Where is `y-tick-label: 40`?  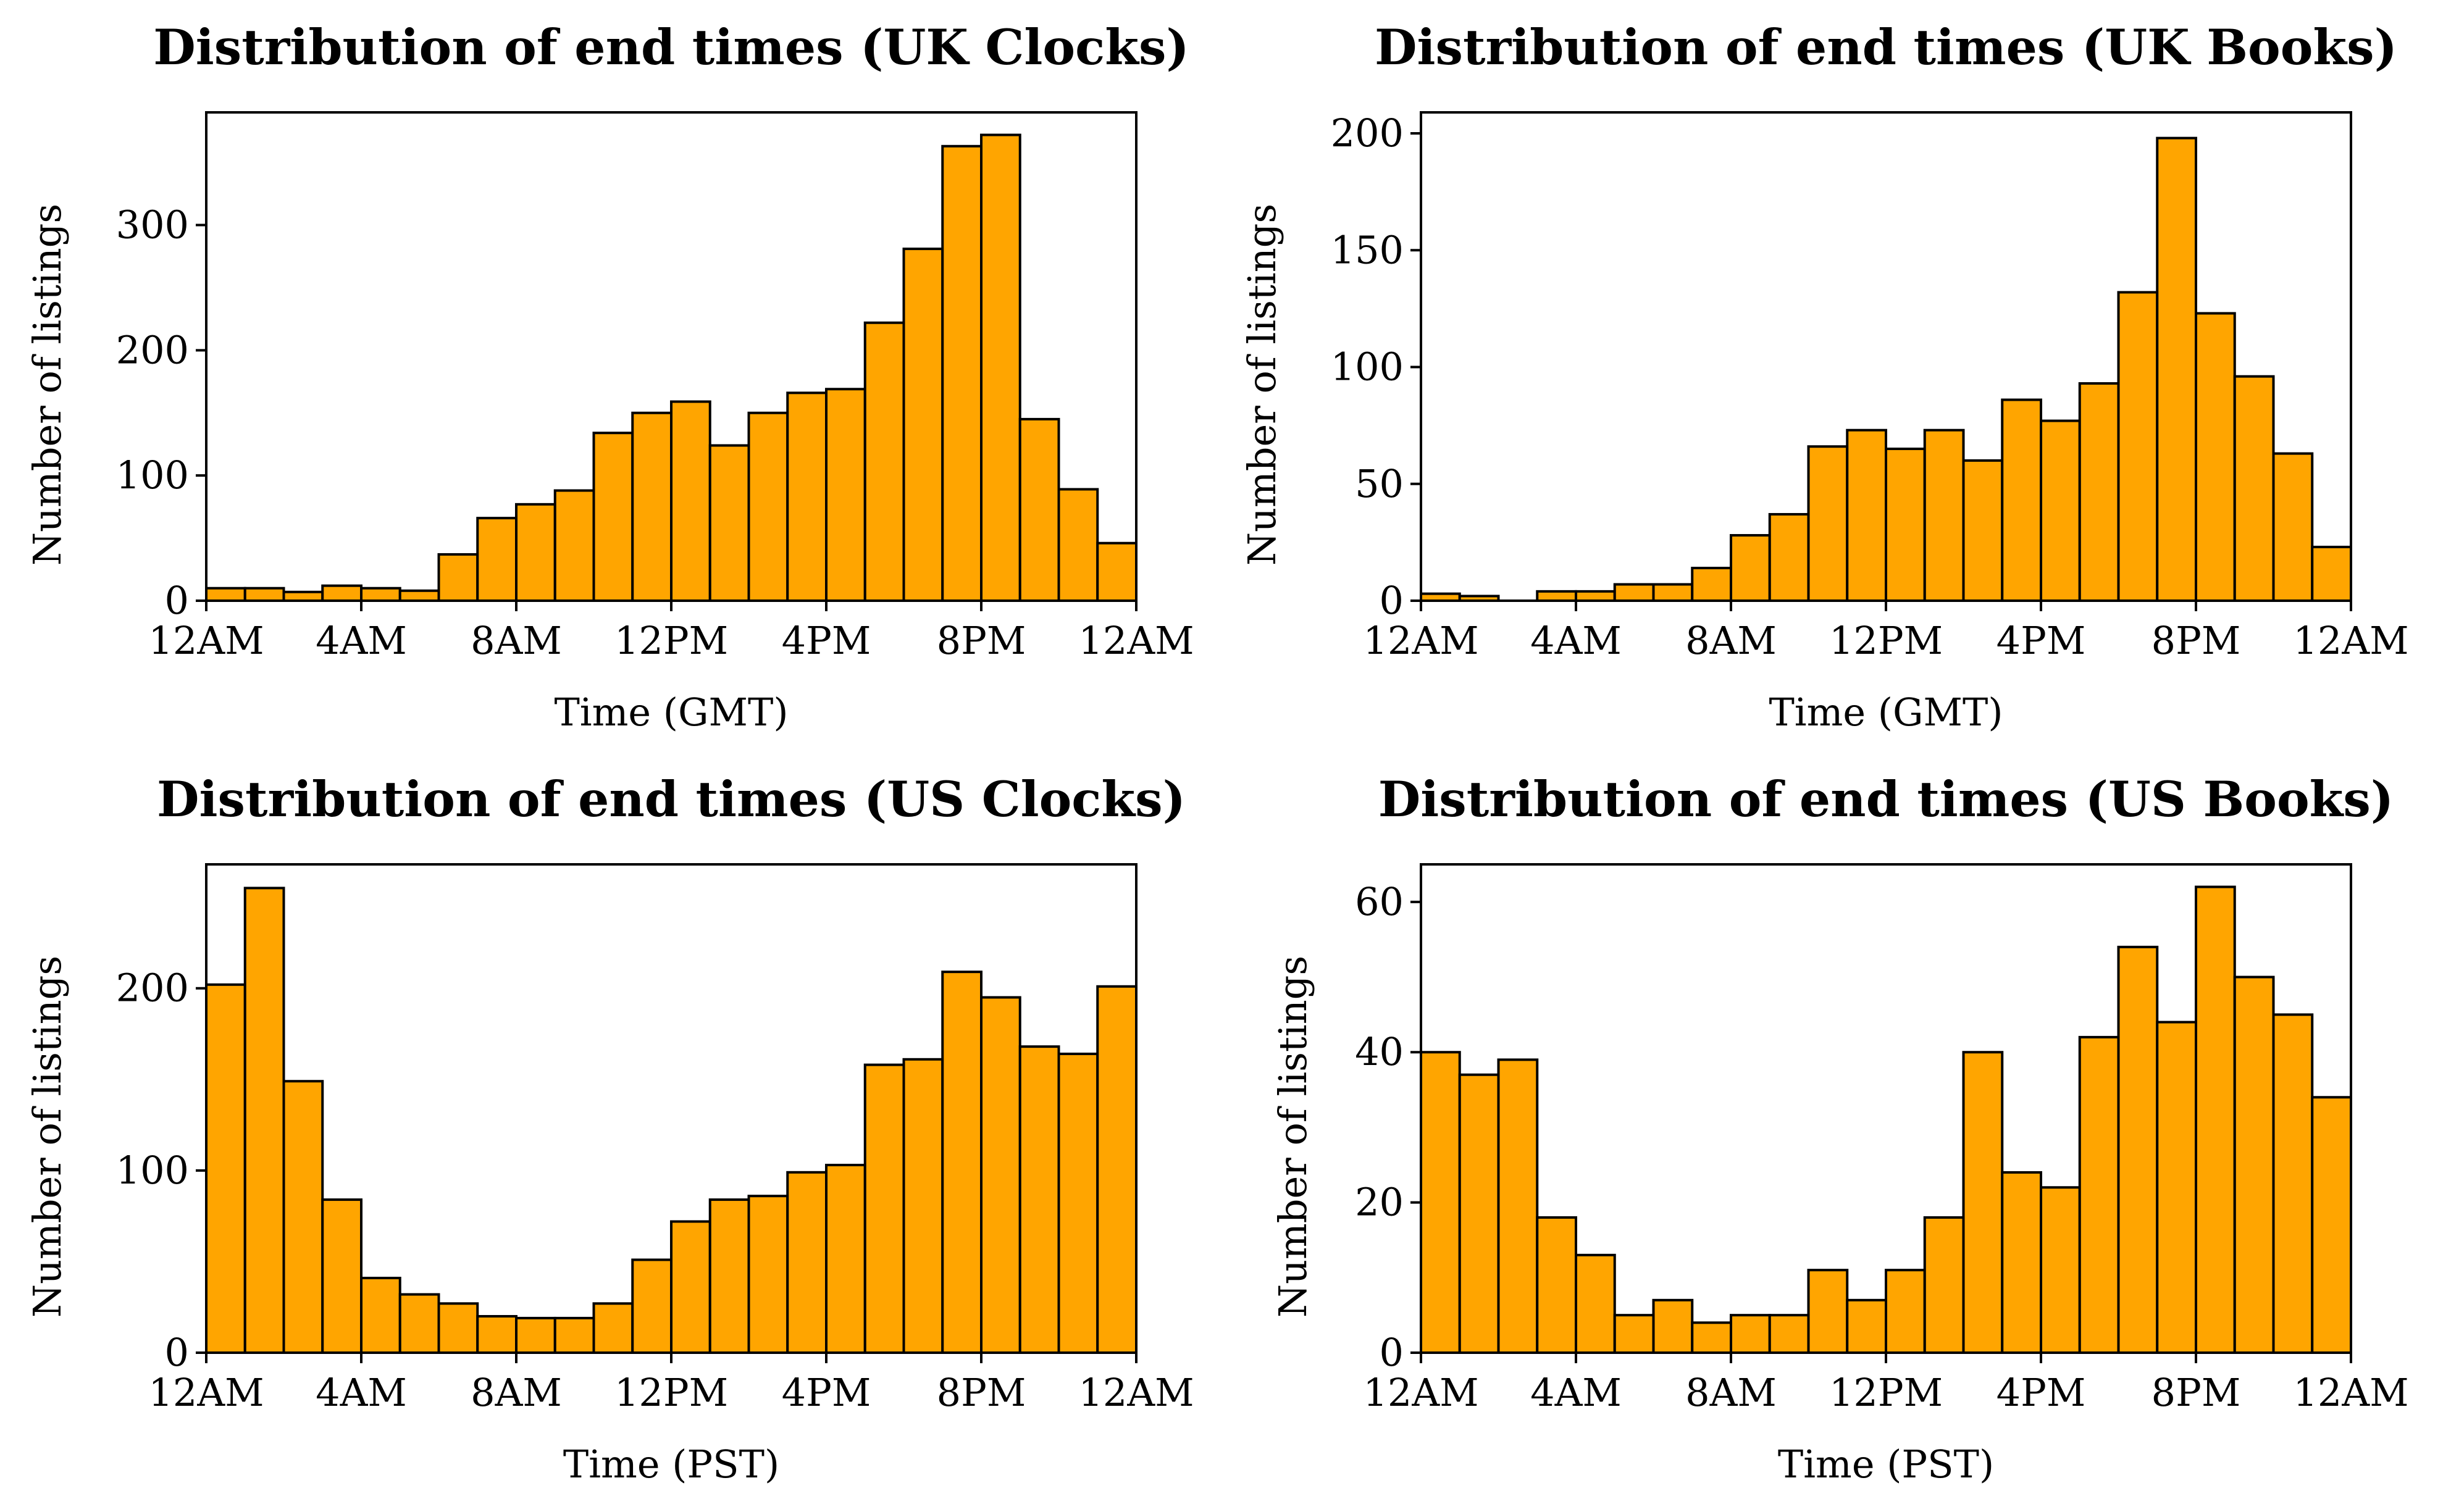 y-tick-label: 40 is located at coordinates (1379, 1051).